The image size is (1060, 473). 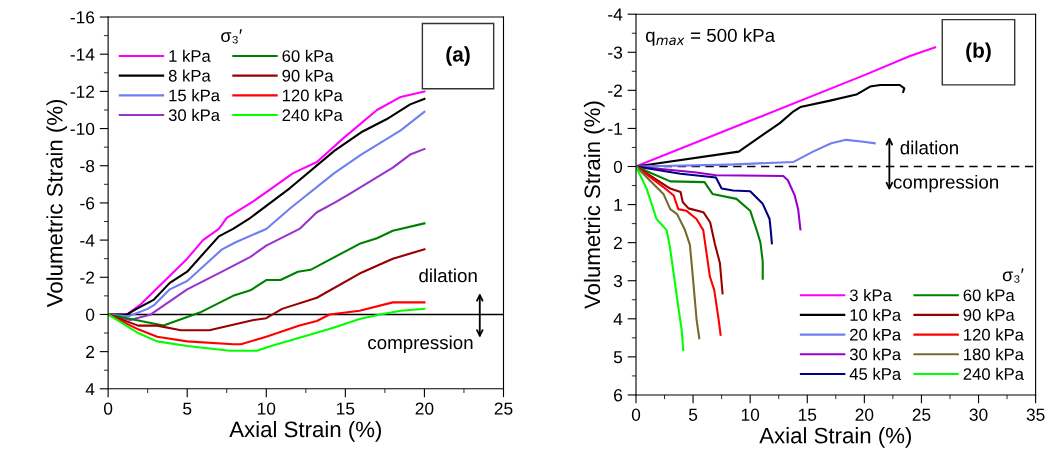 I want to click on y-tick-label: 3, so click(x=618, y=281).